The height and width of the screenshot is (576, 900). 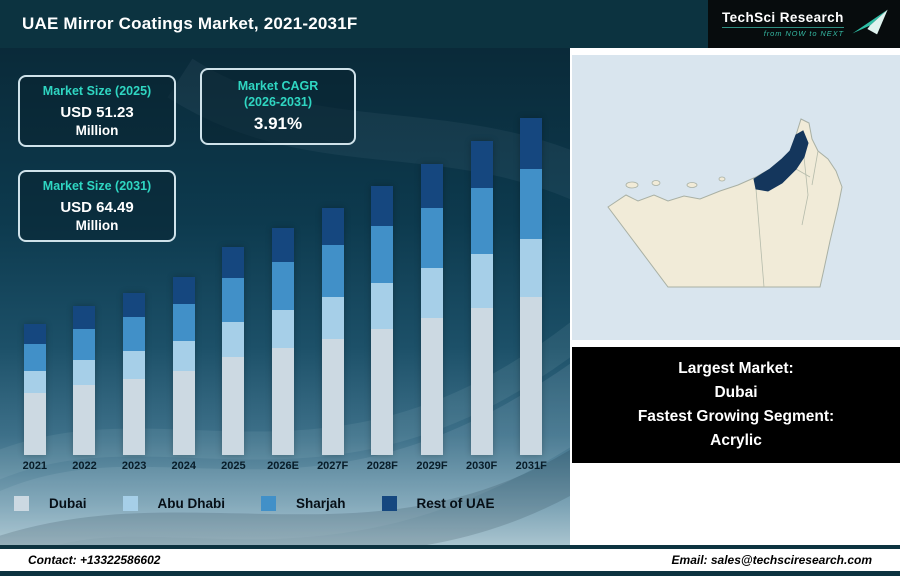 What do you see at coordinates (382, 466) in the screenshot?
I see `x-axis-label-2028F: 2028F` at bounding box center [382, 466].